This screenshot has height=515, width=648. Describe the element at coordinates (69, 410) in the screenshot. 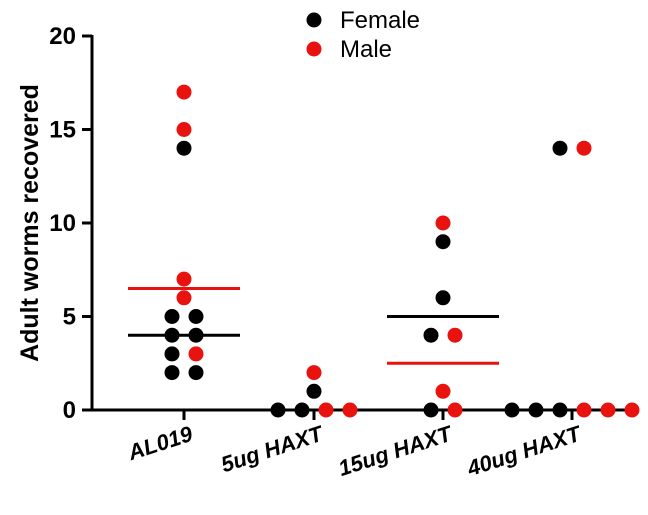

I see `y-tick-label: 0` at that location.